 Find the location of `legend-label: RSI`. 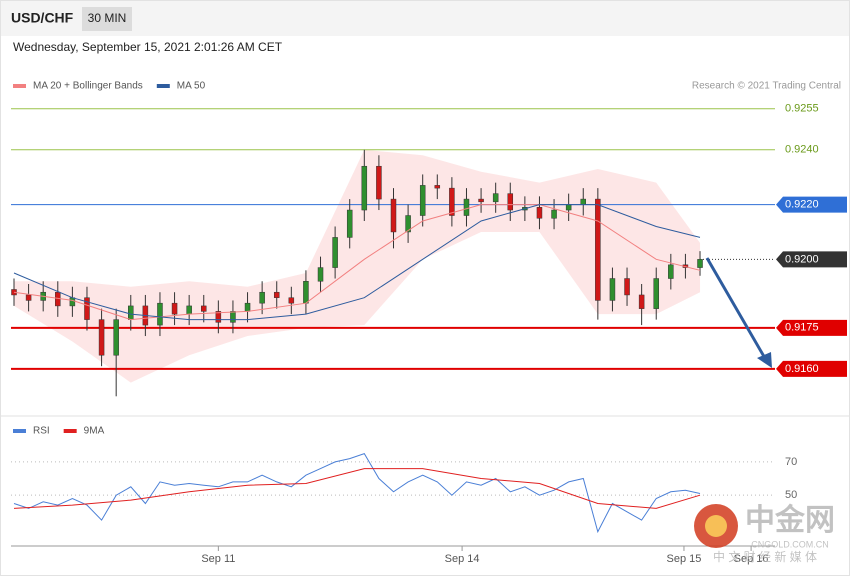

legend-label: RSI is located at coordinates (41, 431).